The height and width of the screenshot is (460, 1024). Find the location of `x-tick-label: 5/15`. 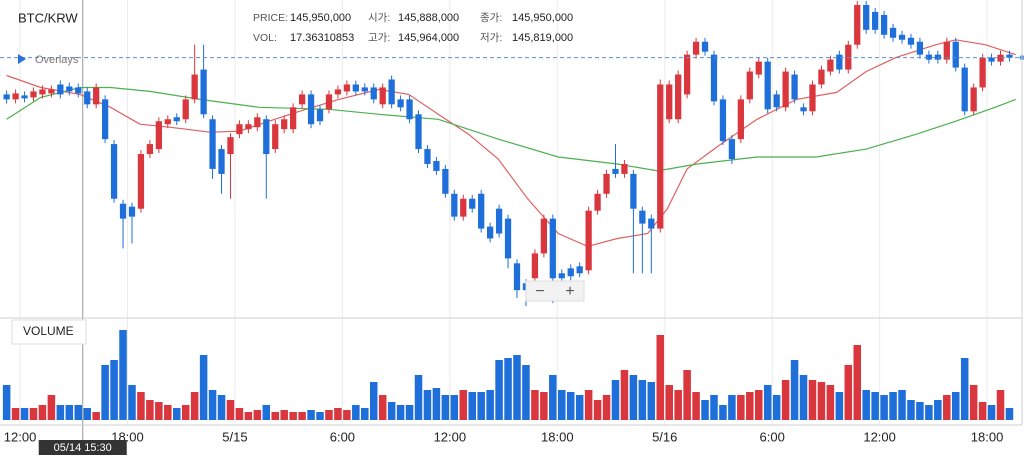

x-tick-label: 5/15 is located at coordinates (234, 436).